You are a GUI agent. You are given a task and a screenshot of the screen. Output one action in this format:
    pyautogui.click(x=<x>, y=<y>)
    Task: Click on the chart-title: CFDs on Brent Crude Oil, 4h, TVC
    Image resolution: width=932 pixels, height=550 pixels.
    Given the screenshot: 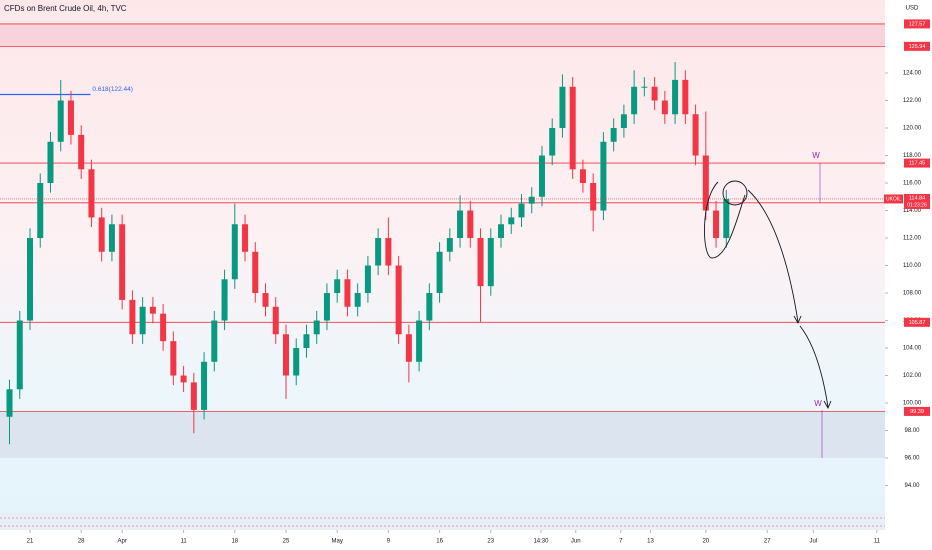 What is the action you would take?
    pyautogui.click(x=65, y=8)
    